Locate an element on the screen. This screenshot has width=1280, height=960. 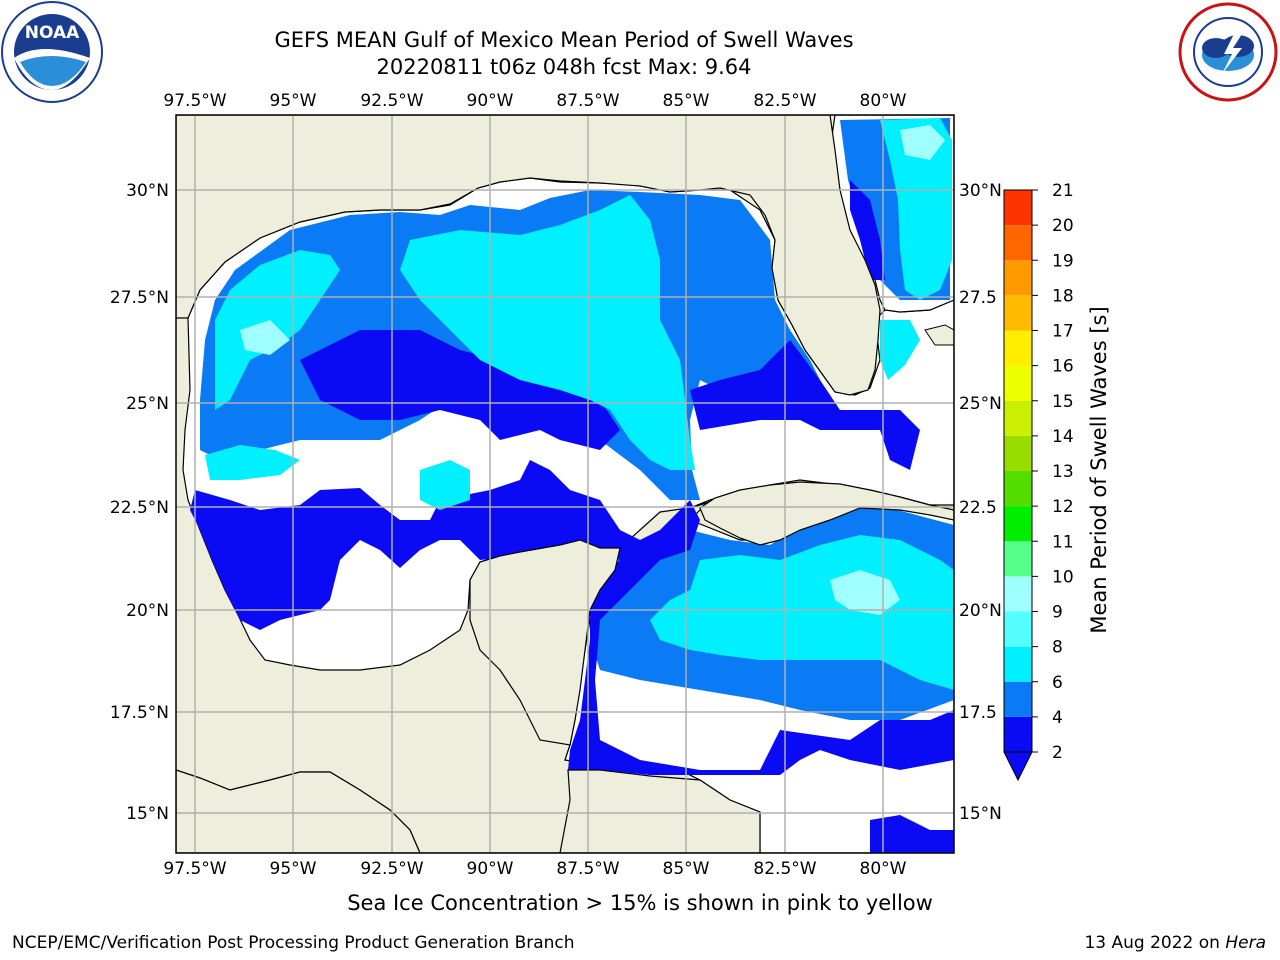
colorbar-tick-label: 9 is located at coordinates (1057, 613).